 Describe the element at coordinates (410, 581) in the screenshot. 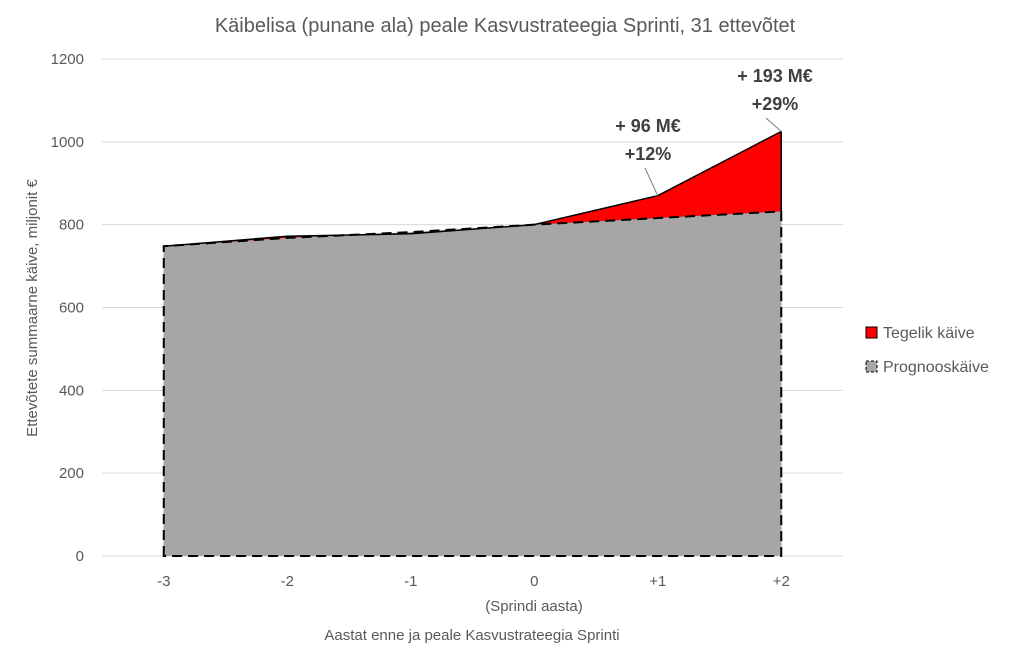

I see `x-tick-label: -1` at that location.